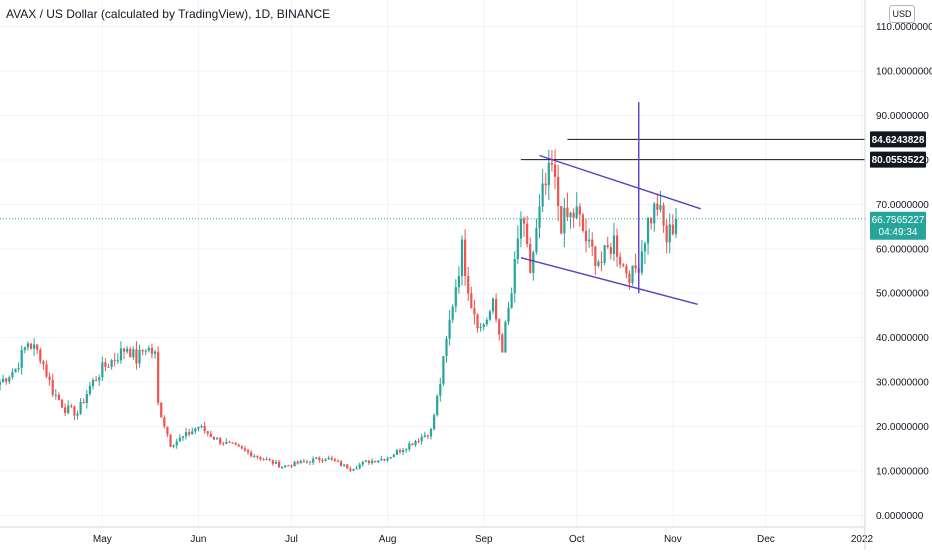 The width and height of the screenshot is (932, 555). I want to click on last-price-countdown: 04:49:34, so click(898, 232).